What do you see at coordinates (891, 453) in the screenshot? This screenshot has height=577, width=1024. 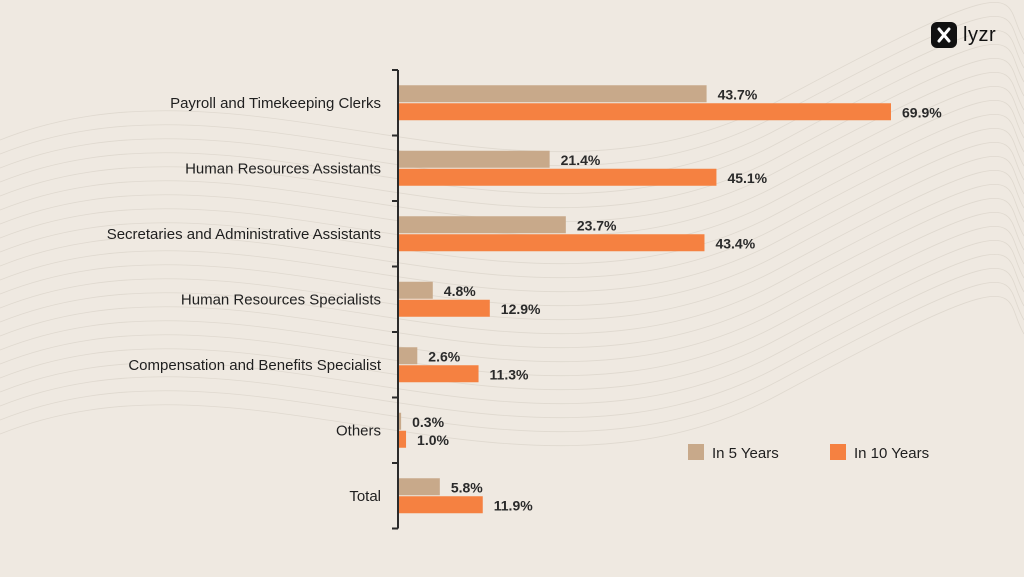 I see `legend-label: In 10 Years` at bounding box center [891, 453].